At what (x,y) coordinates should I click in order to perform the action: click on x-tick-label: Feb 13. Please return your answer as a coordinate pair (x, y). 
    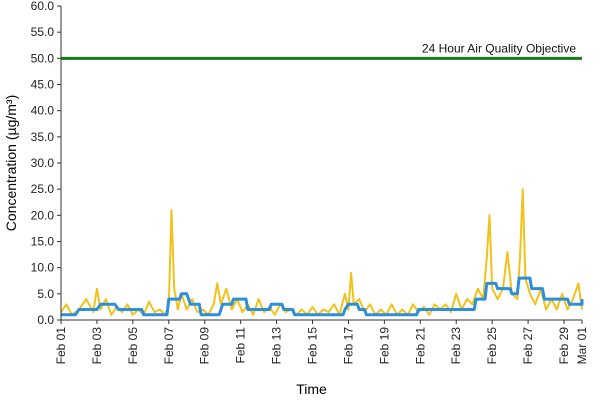
    Looking at the image, I should click on (277, 346).